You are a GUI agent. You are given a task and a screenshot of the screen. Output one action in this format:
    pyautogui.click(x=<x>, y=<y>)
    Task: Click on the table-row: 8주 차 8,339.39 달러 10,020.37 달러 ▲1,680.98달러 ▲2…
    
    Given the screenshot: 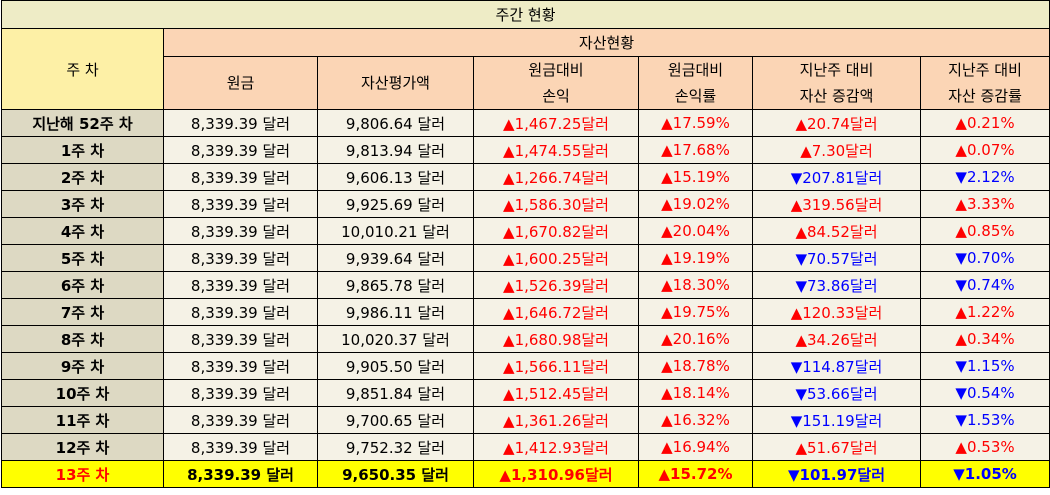 What is the action you would take?
    pyautogui.click(x=525, y=339)
    